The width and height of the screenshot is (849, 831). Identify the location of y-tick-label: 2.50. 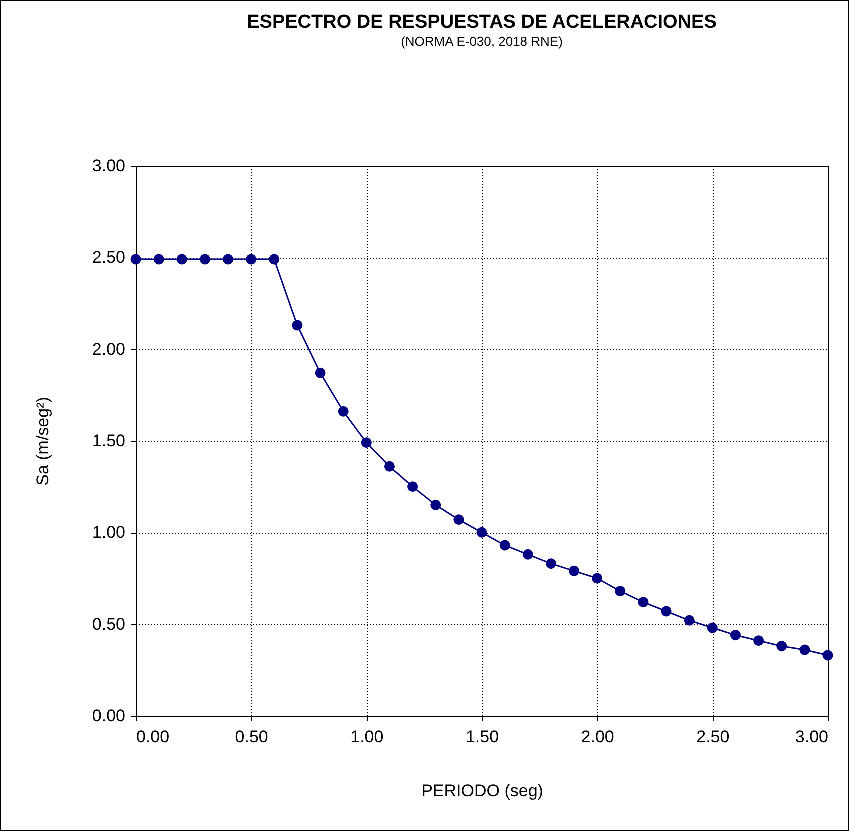
(109, 258).